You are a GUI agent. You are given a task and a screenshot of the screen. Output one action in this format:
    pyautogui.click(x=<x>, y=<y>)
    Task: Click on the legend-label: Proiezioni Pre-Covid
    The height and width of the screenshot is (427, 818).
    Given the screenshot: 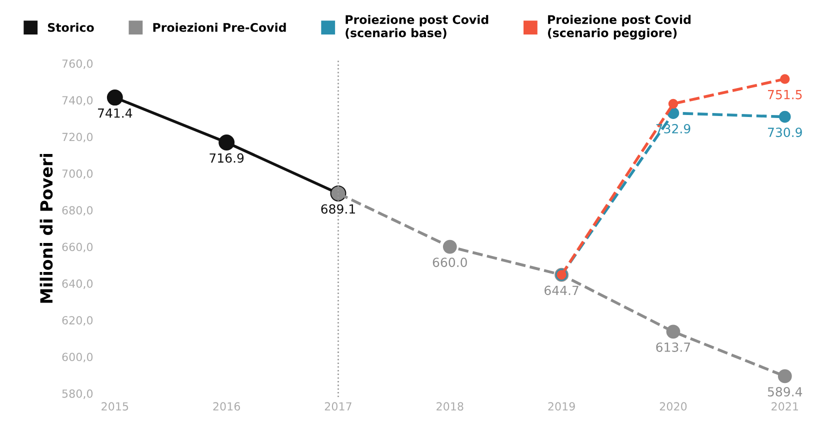 What is the action you would take?
    pyautogui.click(x=219, y=27)
    